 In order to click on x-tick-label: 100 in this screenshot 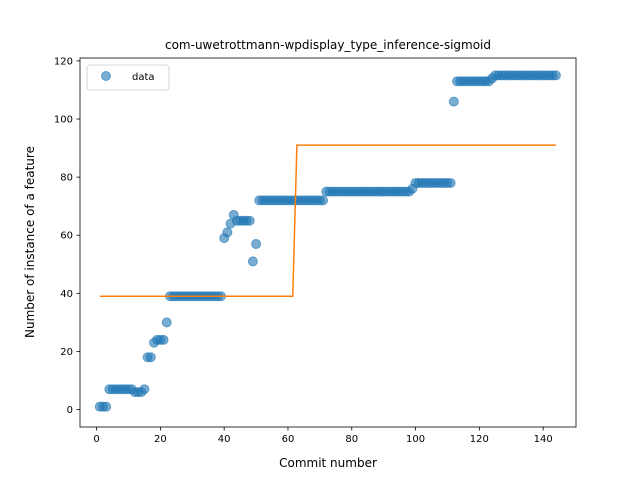, I will do `click(415, 439)`.